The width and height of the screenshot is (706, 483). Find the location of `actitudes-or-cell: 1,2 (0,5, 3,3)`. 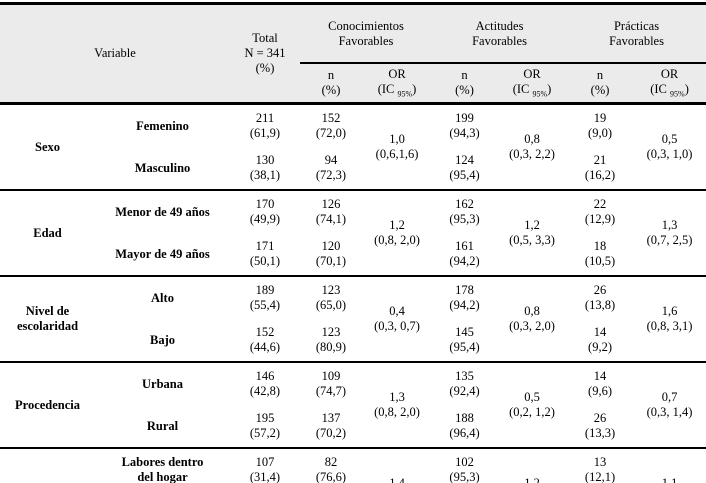

actitudes-or-cell: 1,2 (0,5, 3,3) is located at coordinates (532, 232).